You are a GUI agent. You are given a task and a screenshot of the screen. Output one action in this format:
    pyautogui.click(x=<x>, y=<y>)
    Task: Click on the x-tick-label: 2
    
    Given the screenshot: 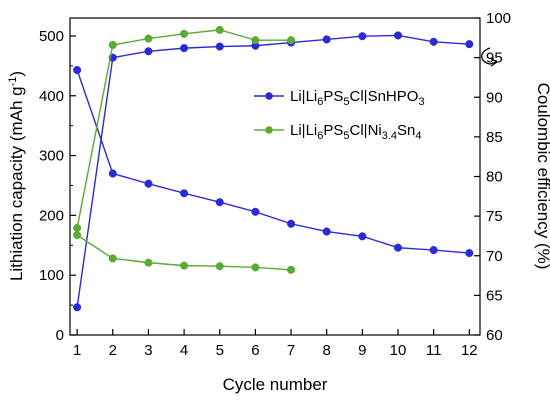 What is the action you would take?
    pyautogui.click(x=113, y=350)
    